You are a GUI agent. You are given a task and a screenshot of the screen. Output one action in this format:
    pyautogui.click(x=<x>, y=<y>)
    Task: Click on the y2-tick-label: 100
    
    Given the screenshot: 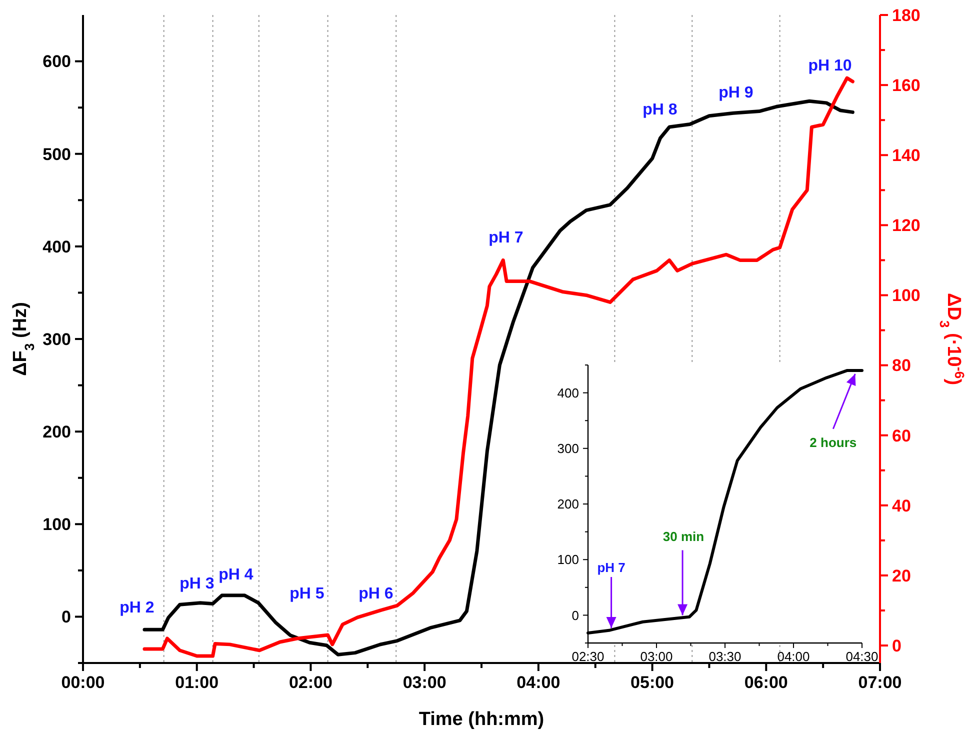 What is the action you would take?
    pyautogui.click(x=906, y=296)
    